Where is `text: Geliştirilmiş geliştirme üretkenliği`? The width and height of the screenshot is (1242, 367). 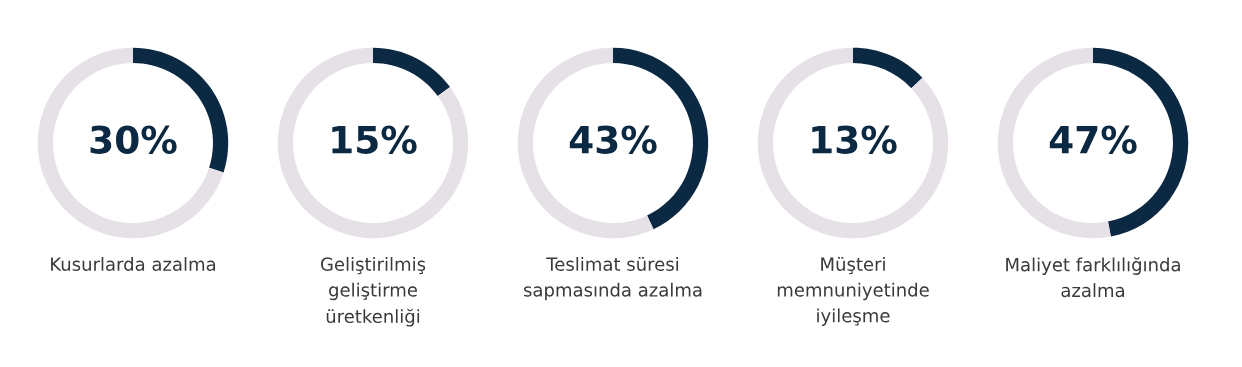 text: Geliştirilmiş geliştirme üretkenliği is located at coordinates (373, 292).